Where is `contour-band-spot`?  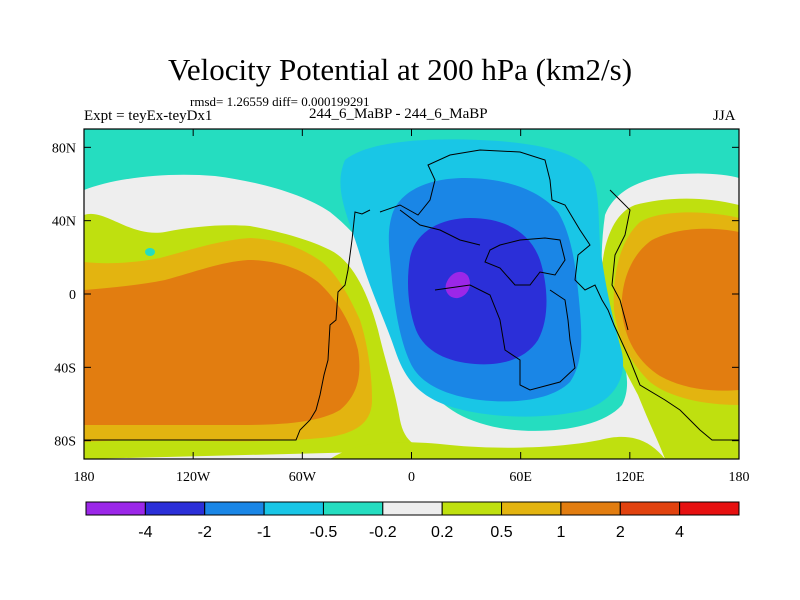 contour-band-spot is located at coordinates (150, 252).